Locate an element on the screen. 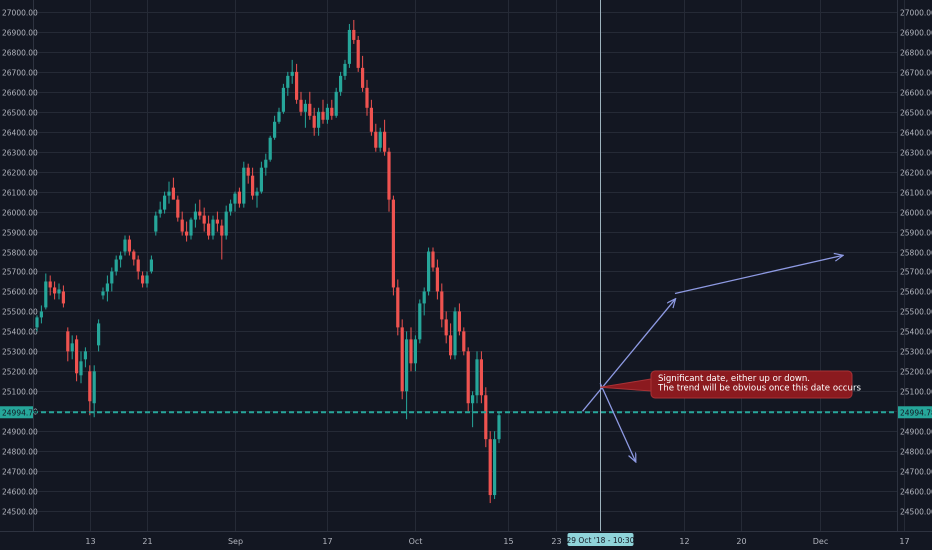 Image resolution: width=932 pixels, height=550 pixels. right-price-tick: 26200.00 is located at coordinates (916, 173).